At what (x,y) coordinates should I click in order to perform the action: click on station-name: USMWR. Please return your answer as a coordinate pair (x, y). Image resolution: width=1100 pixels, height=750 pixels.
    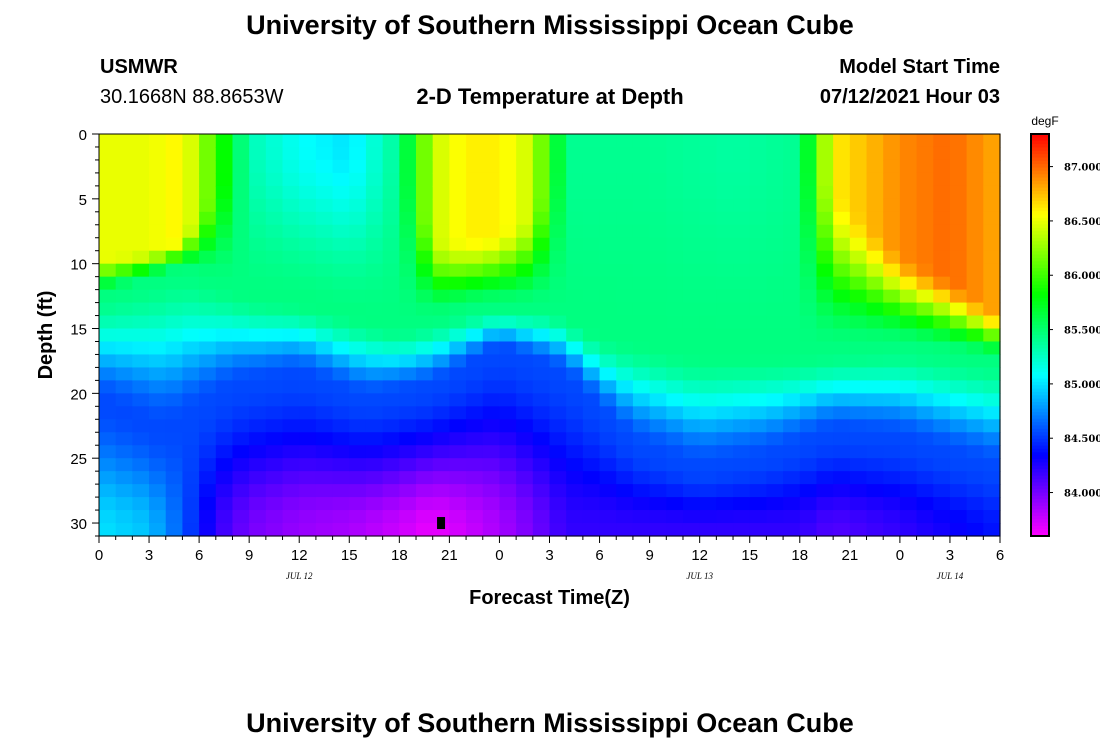
    Looking at the image, I should click on (139, 67).